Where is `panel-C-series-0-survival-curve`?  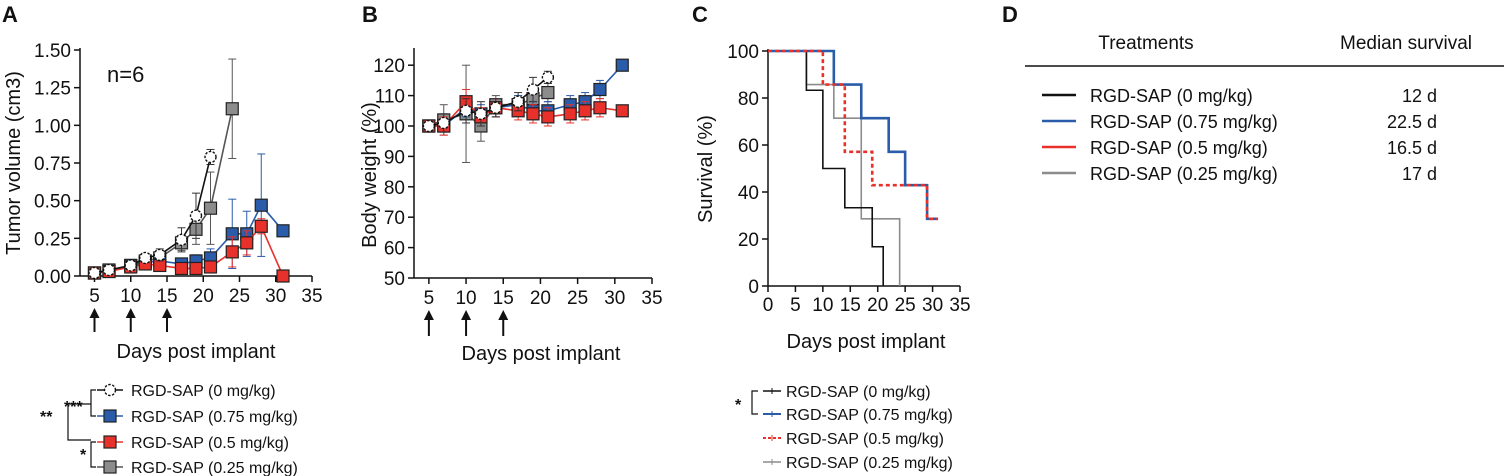
panel-C-series-0-survival-curve is located at coordinates (826, 168).